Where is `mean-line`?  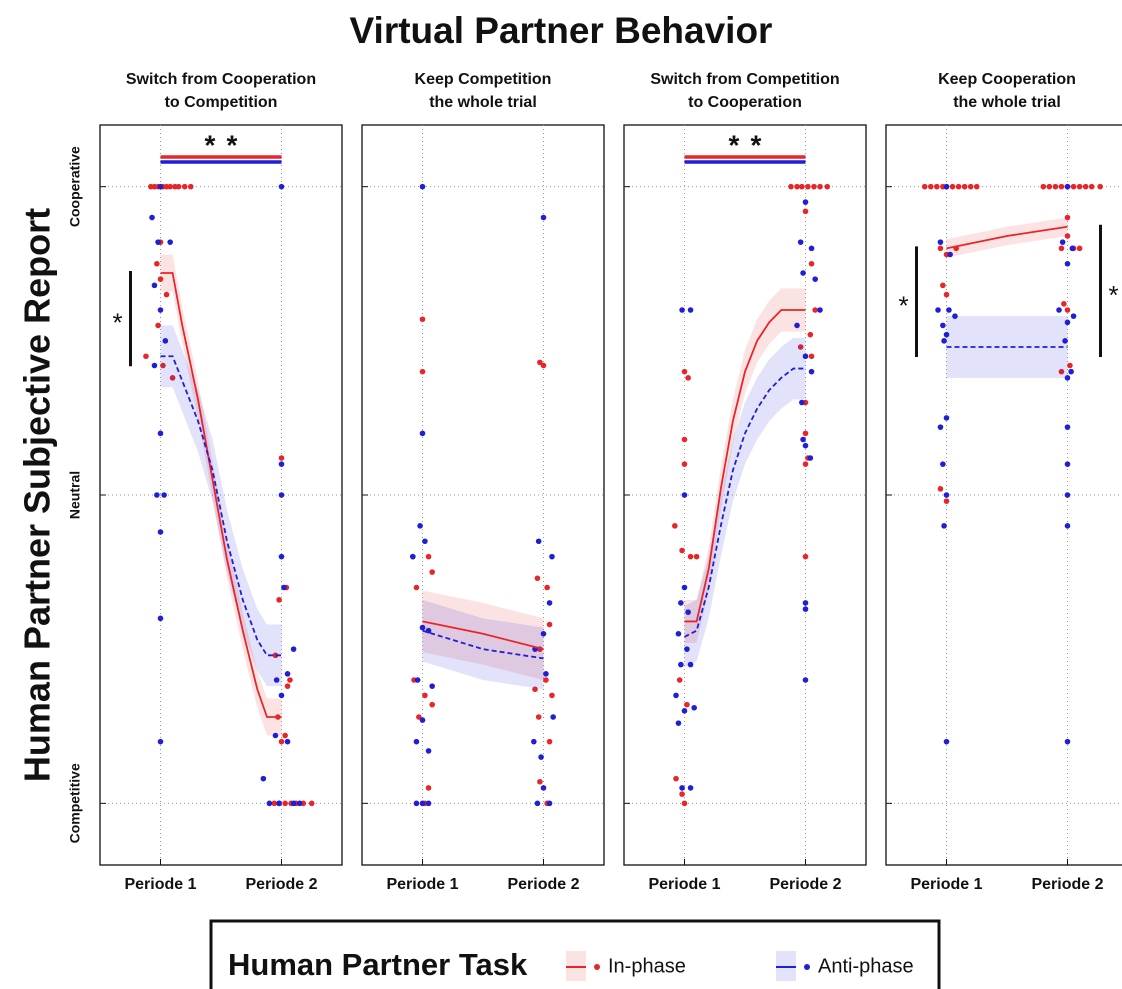
mean-line is located at coordinates (221, 495).